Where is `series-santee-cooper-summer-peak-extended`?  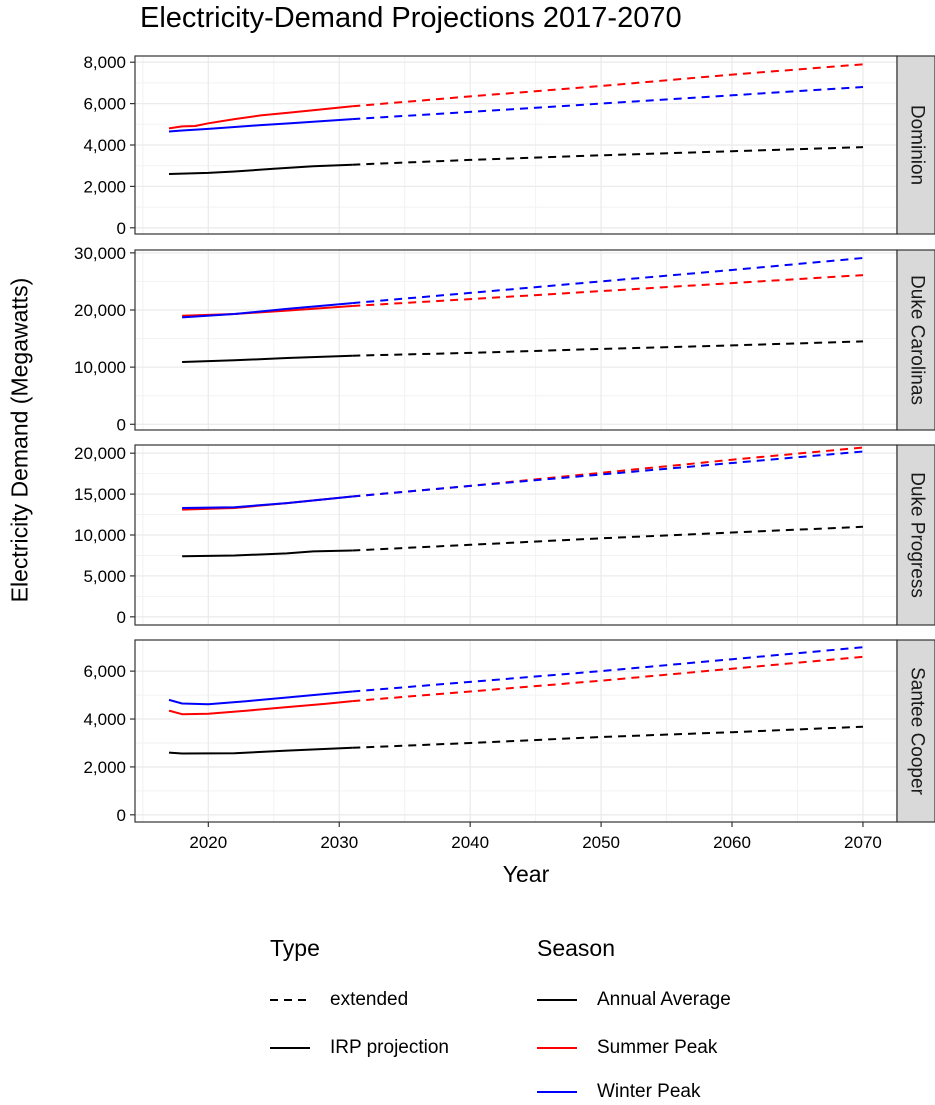 series-santee-cooper-summer-peak-extended is located at coordinates (608, 679).